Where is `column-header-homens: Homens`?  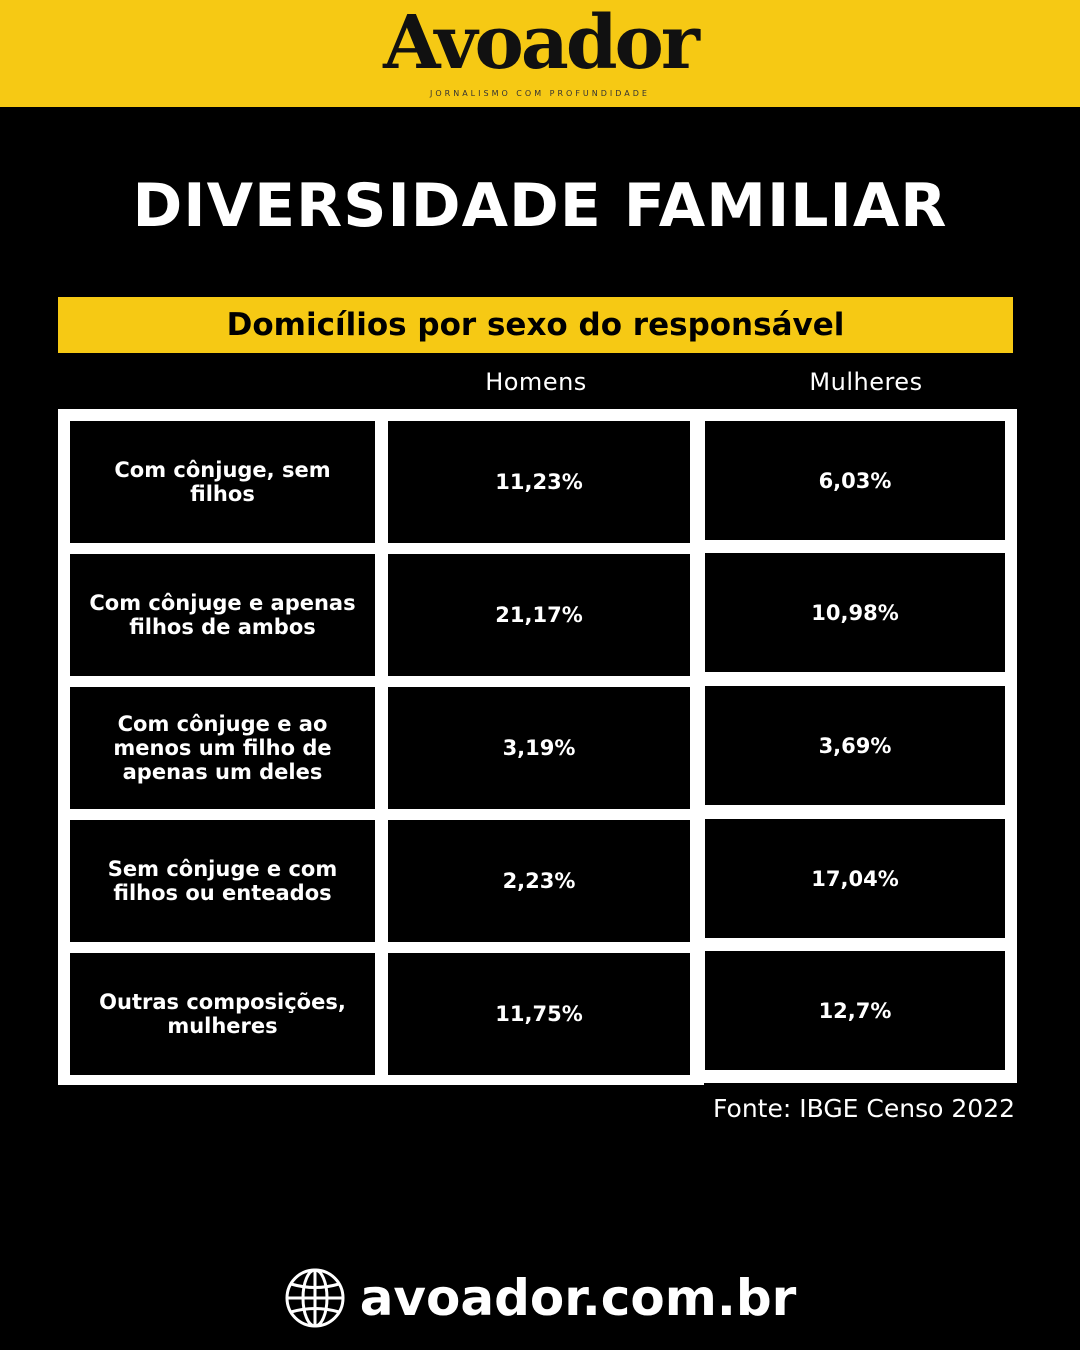 column-header-homens: Homens is located at coordinates (536, 382).